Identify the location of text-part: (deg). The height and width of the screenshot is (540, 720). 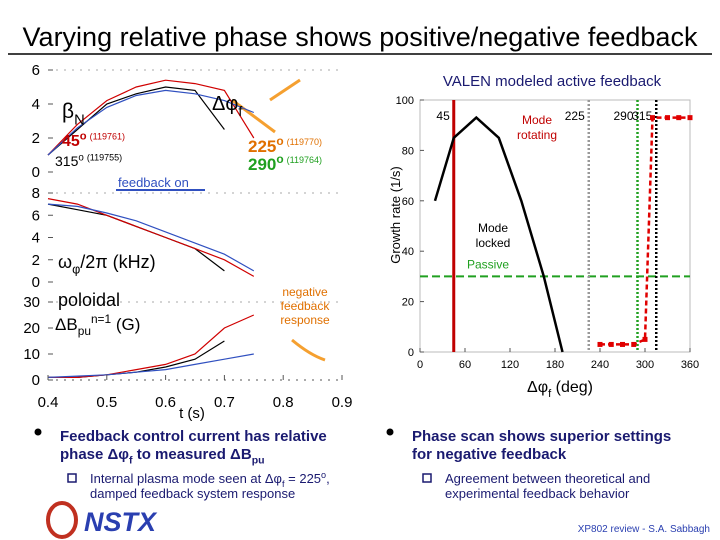
(572, 387).